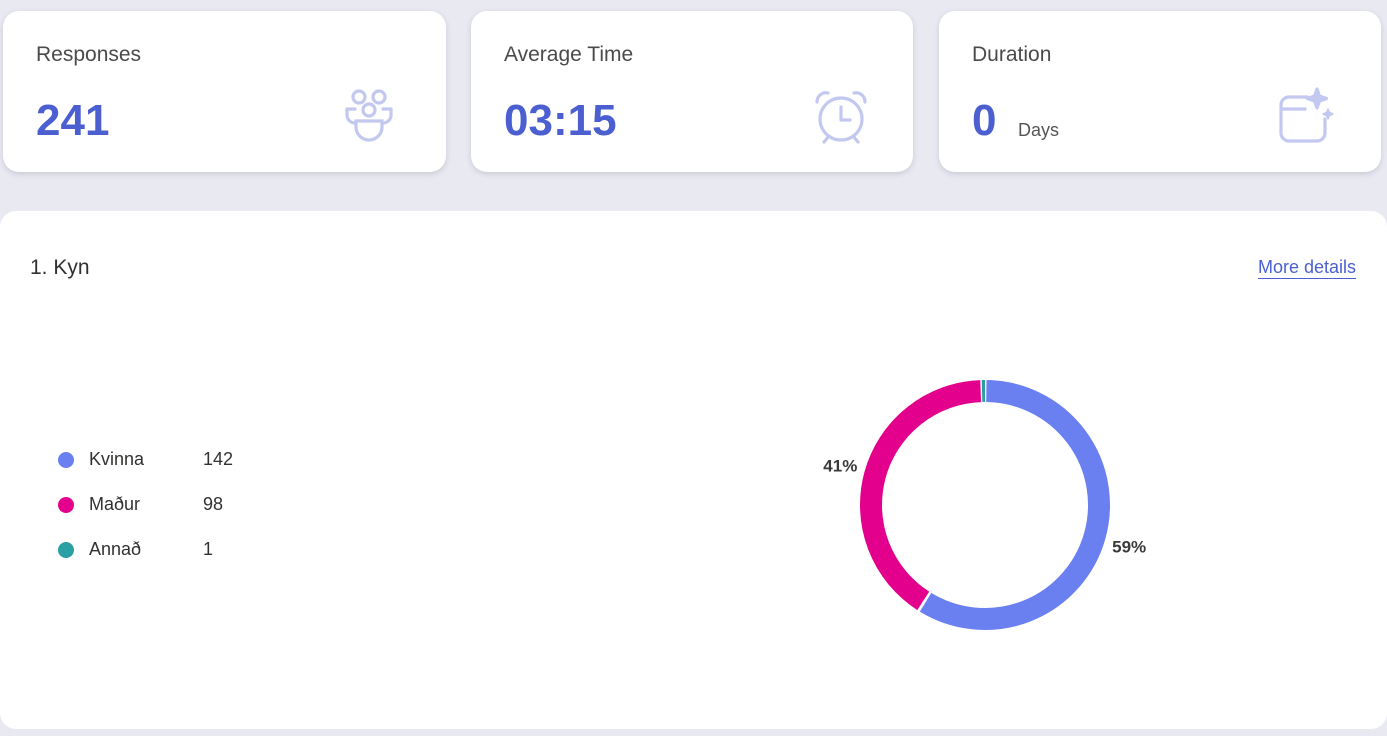 The height and width of the screenshot is (736, 1387). Describe the element at coordinates (117, 459) in the screenshot. I see `legend-label: Kvinna` at that location.